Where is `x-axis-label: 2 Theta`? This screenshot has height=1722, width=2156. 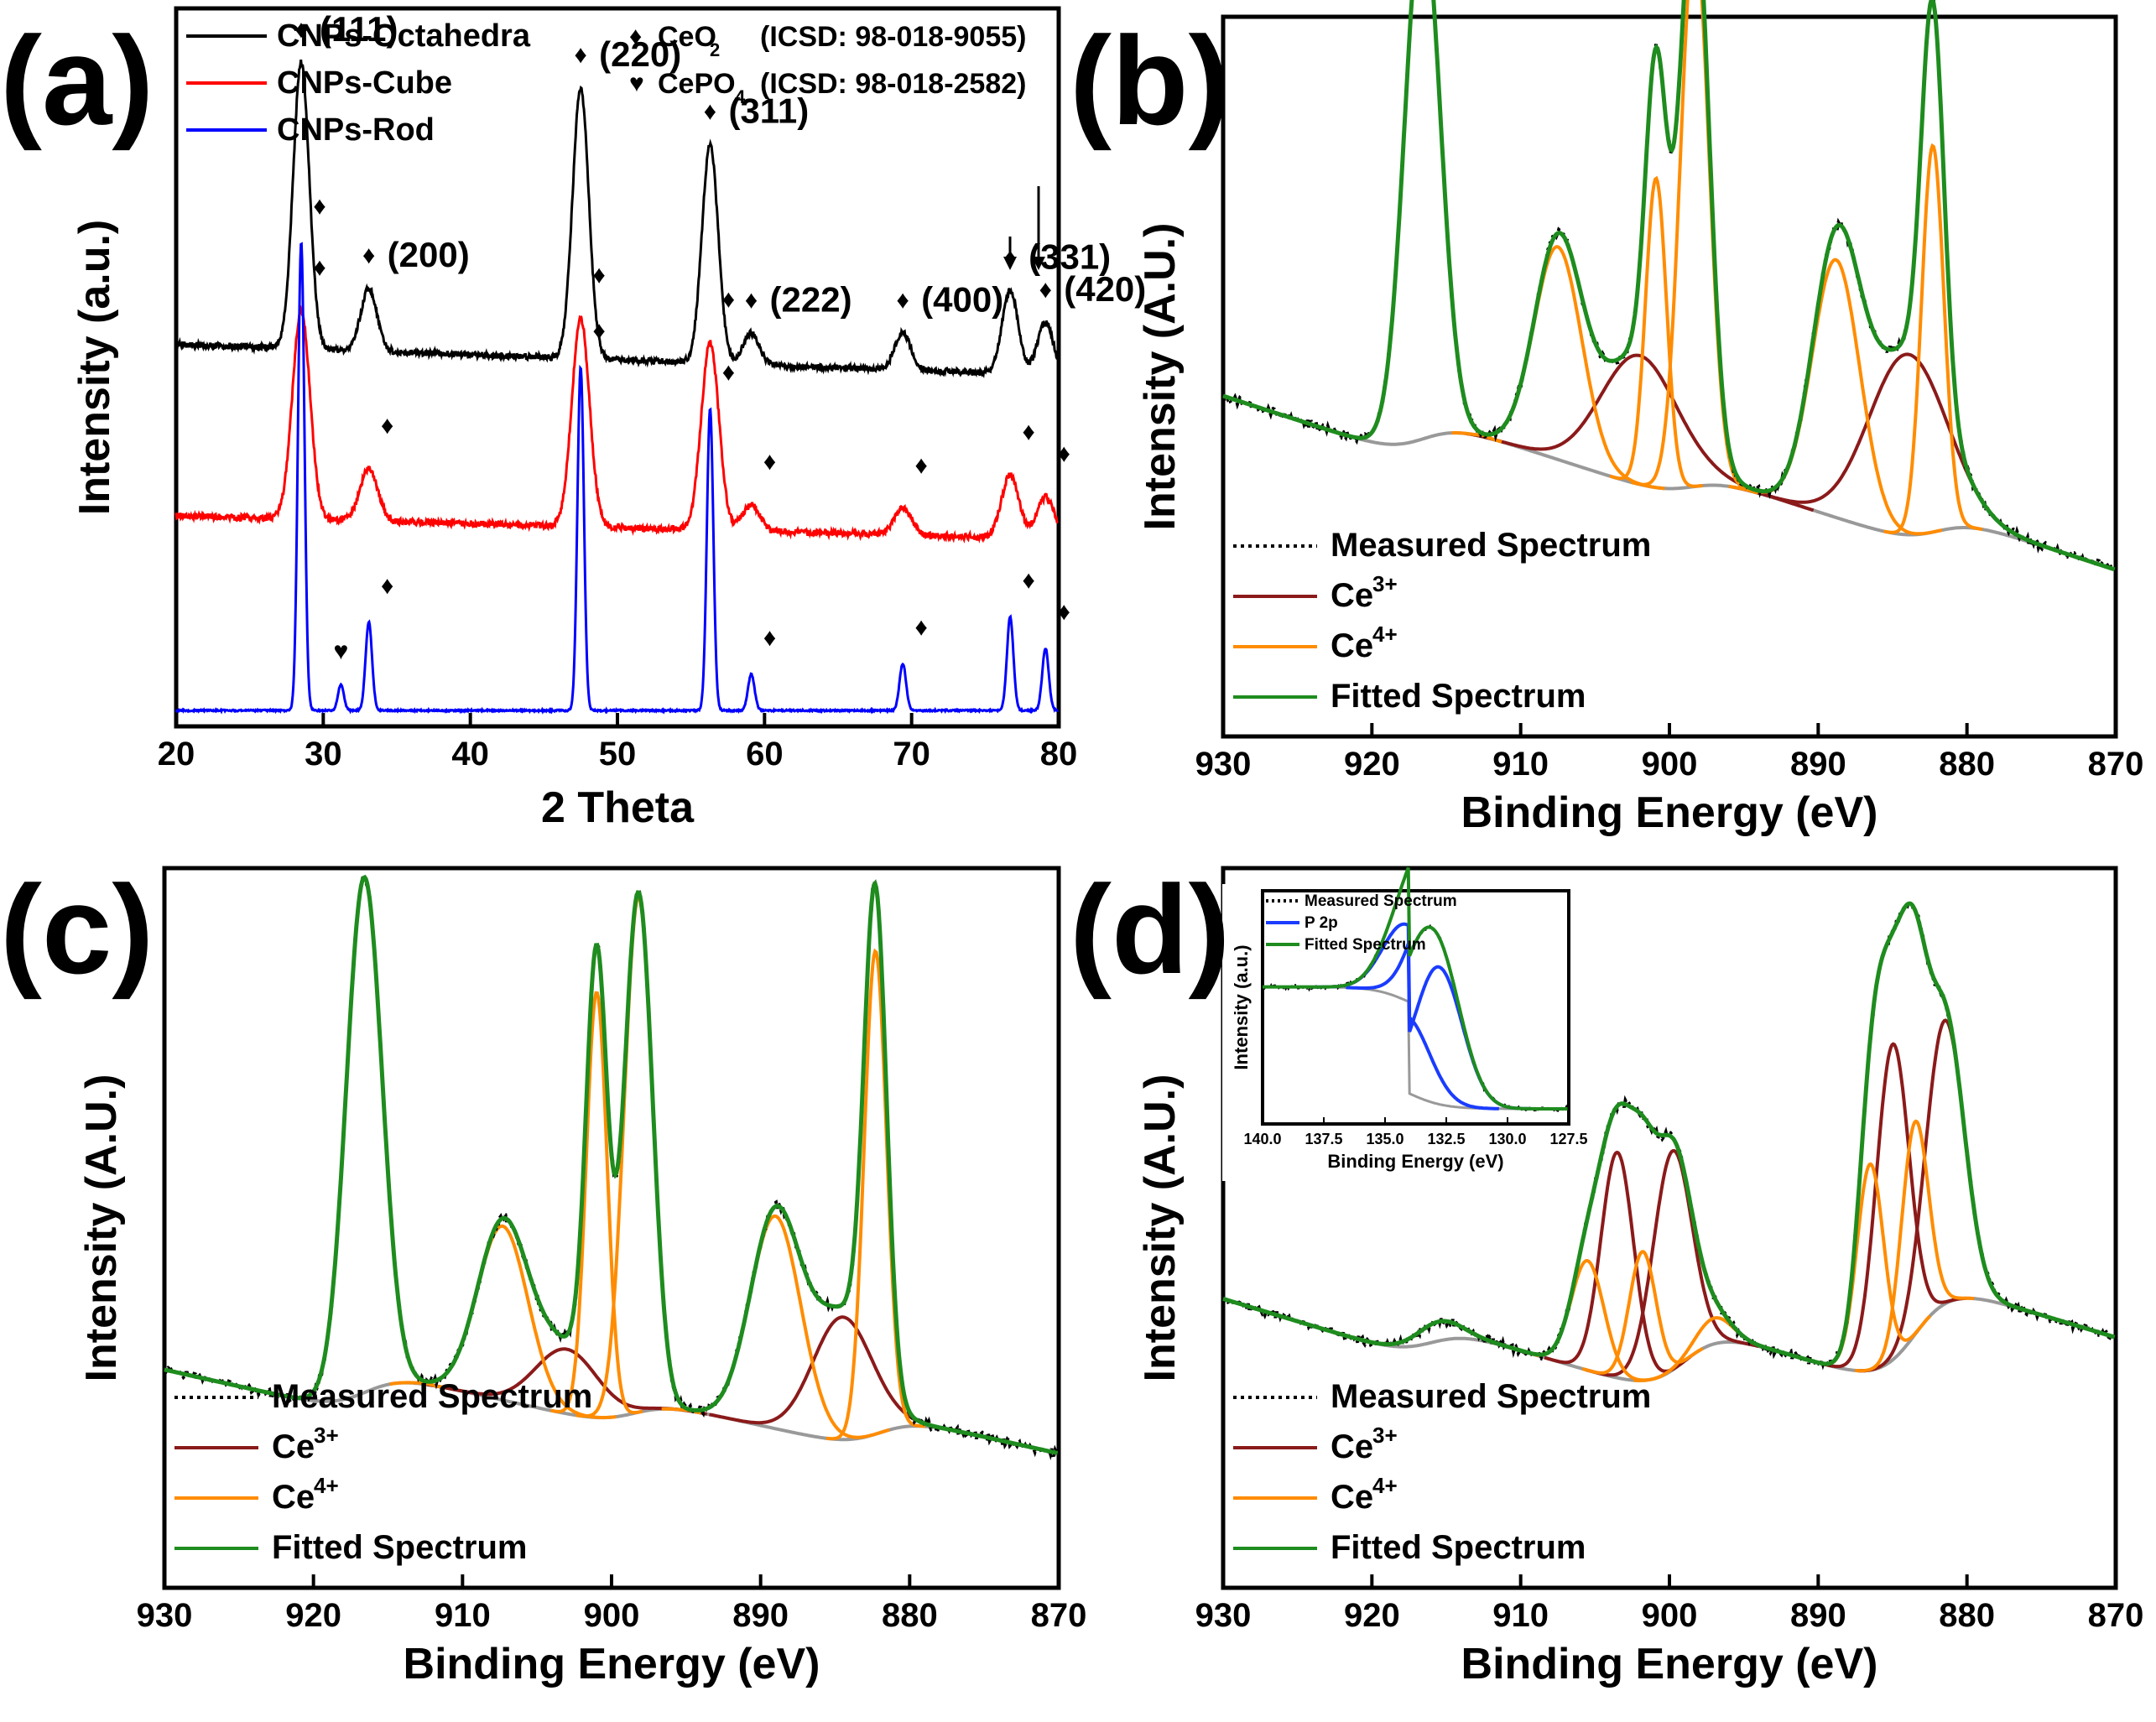 x-axis-label: 2 Theta is located at coordinates (618, 807).